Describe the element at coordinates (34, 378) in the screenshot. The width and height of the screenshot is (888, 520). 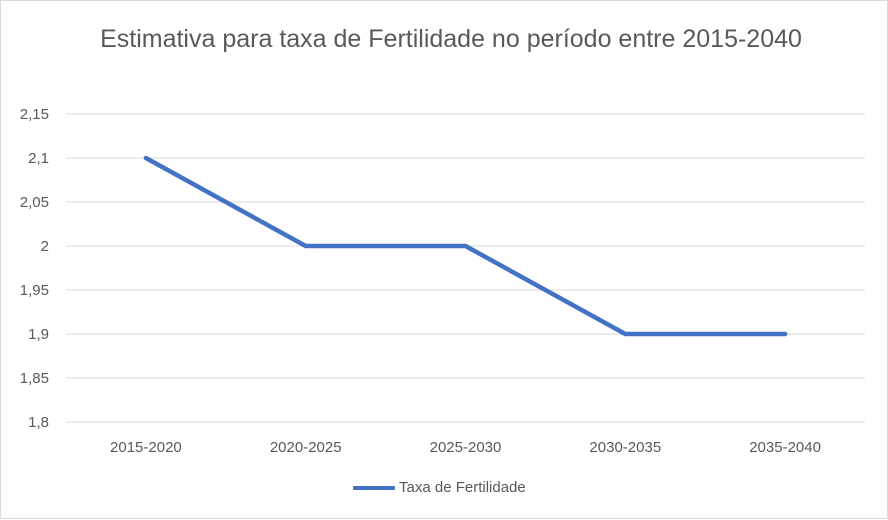
I see `y-tick-label: 1,85` at that location.